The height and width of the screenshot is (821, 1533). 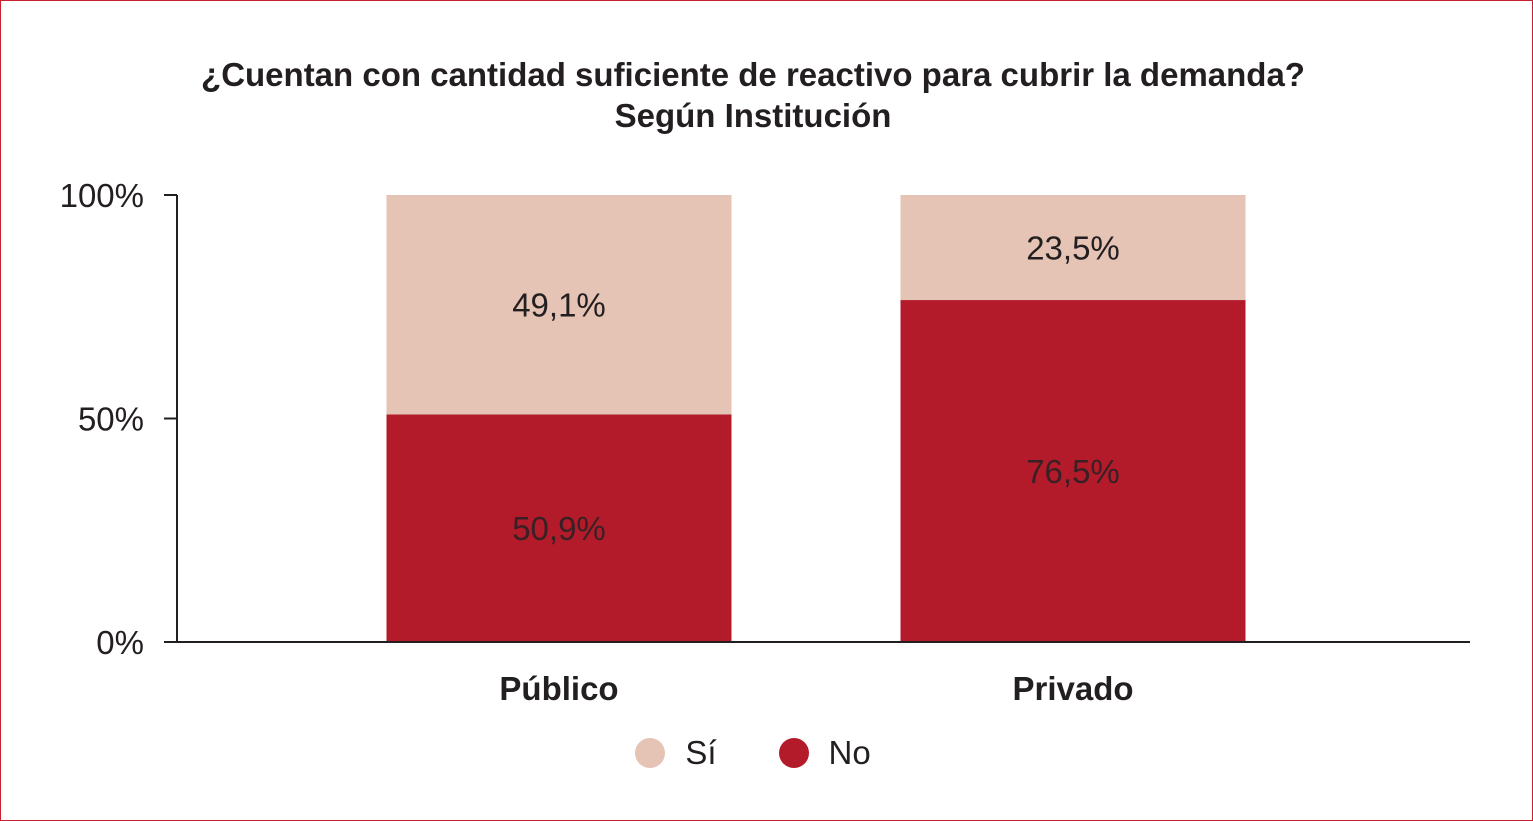 I want to click on chart-subtitle: Según Institución, so click(x=753, y=115).